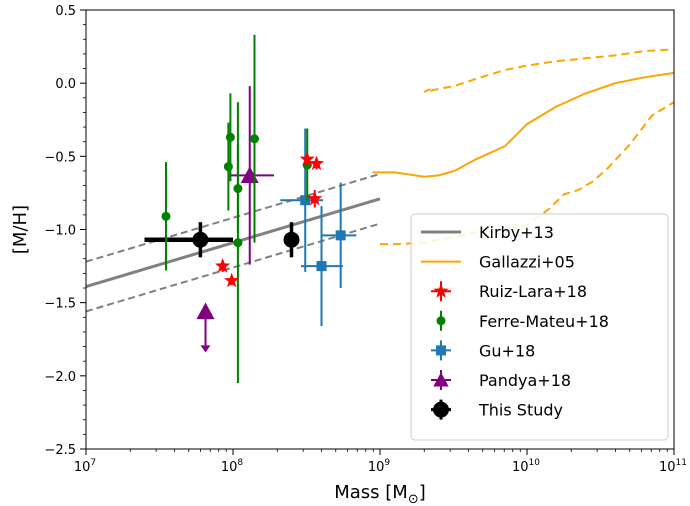  What do you see at coordinates (222, 240) in the screenshot?
I see `series-this-study-points` at bounding box center [222, 240].